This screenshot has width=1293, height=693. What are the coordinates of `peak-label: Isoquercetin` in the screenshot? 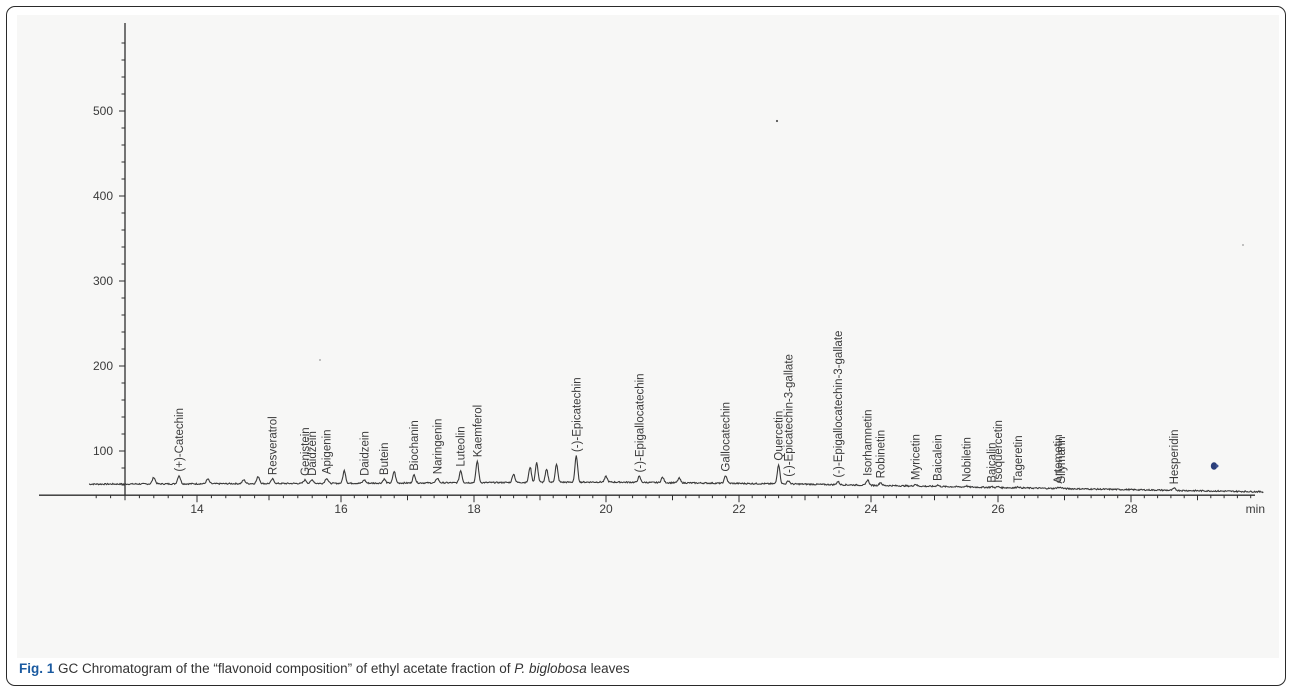 It's located at (999, 451).